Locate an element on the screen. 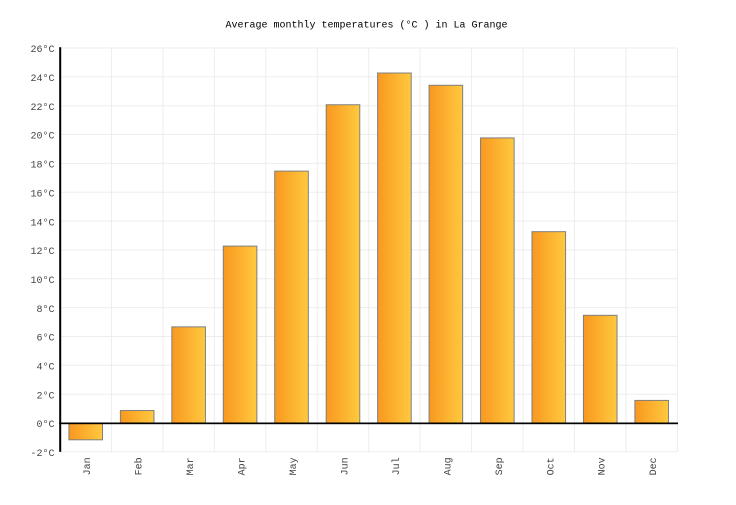 The height and width of the screenshot is (505, 736). svg-text: 12°C is located at coordinates (42, 252).